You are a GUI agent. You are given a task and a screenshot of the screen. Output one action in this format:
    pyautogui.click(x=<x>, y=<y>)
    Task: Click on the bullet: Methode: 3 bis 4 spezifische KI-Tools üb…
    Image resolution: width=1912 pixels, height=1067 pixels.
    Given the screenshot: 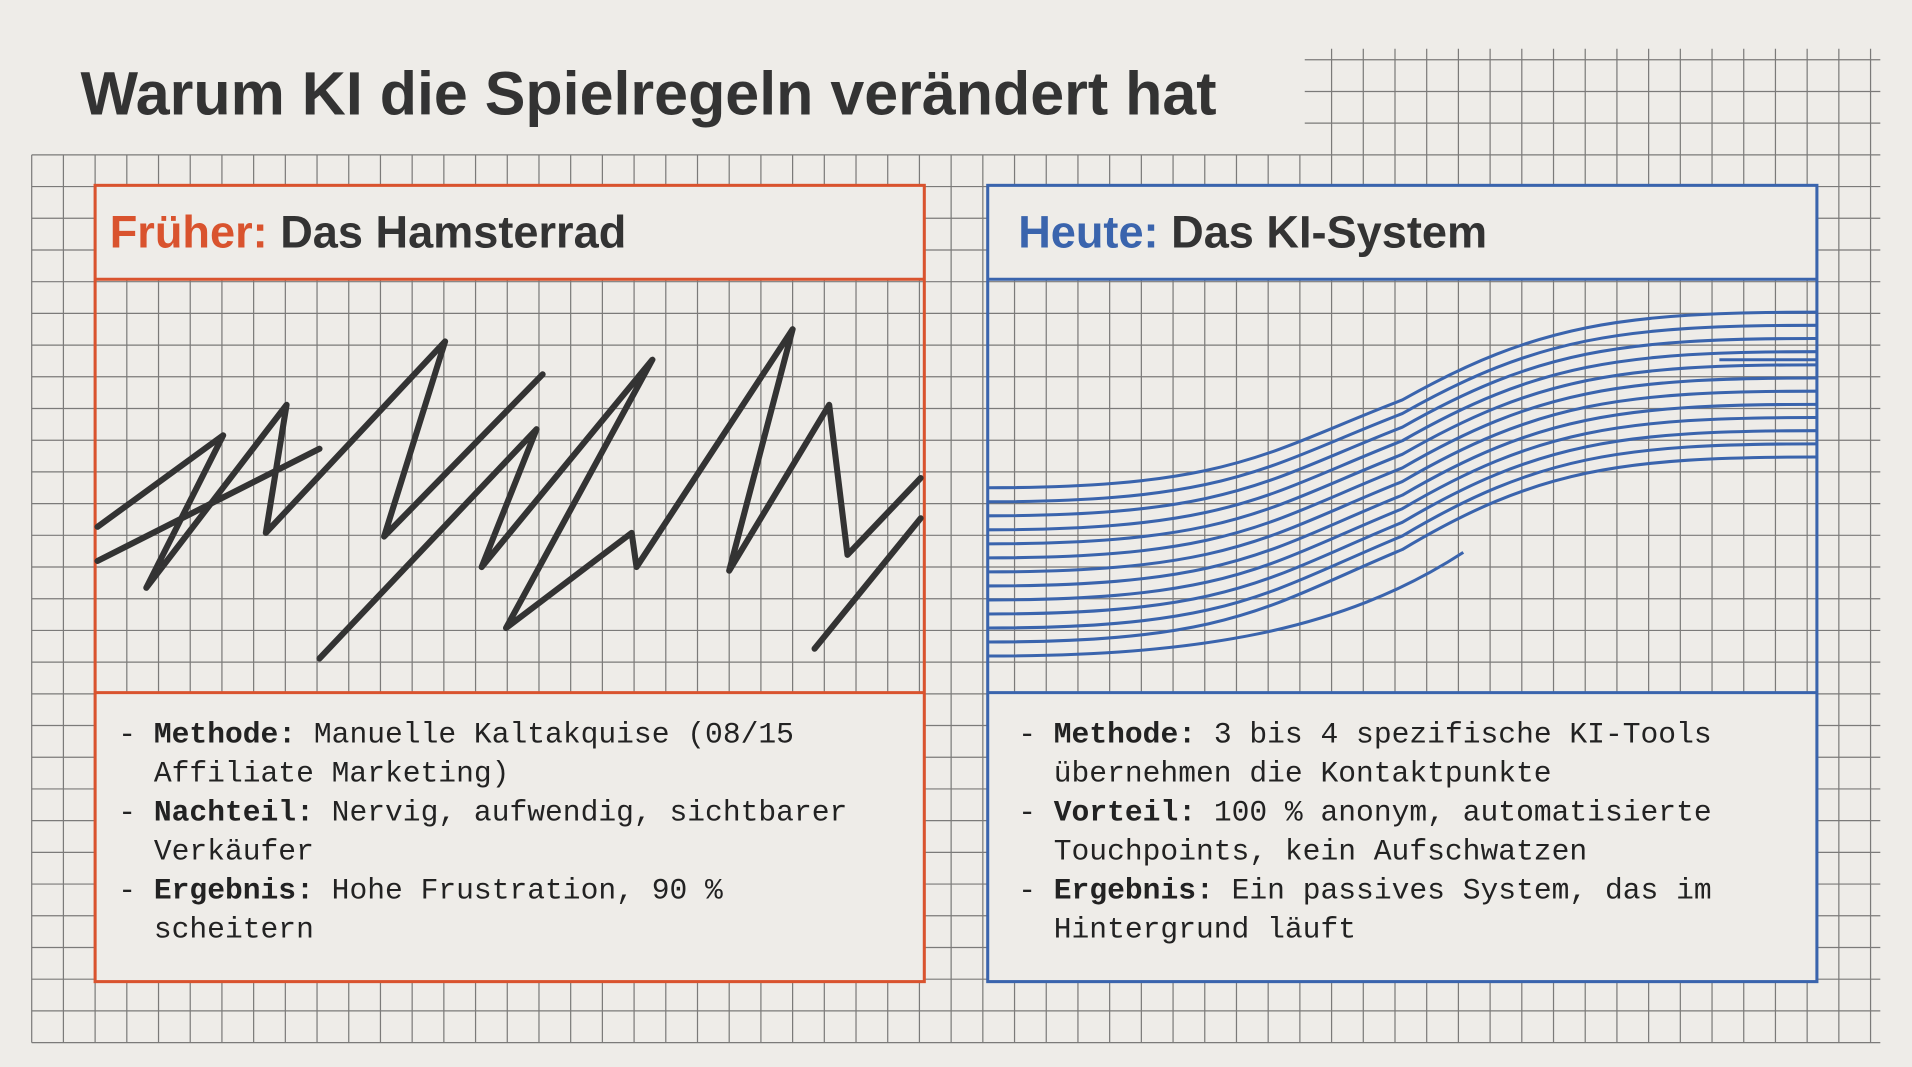 What is the action you would take?
    pyautogui.click(x=1396, y=756)
    